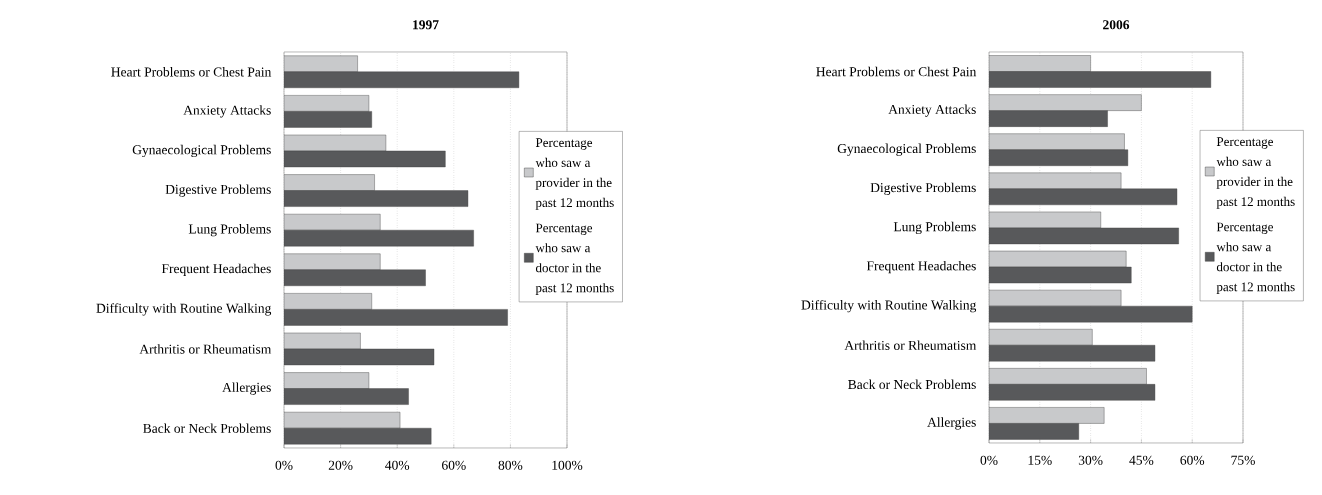 The width and height of the screenshot is (1322, 495). What do you see at coordinates (1090, 460) in the screenshot?
I see `x-tick-label: 30%` at bounding box center [1090, 460].